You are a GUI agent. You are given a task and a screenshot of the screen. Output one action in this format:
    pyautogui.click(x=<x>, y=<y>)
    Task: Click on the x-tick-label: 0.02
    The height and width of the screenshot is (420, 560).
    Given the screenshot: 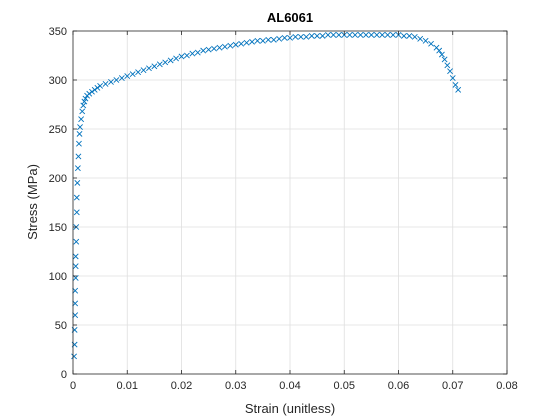 What is the action you would take?
    pyautogui.click(x=181, y=386)
    